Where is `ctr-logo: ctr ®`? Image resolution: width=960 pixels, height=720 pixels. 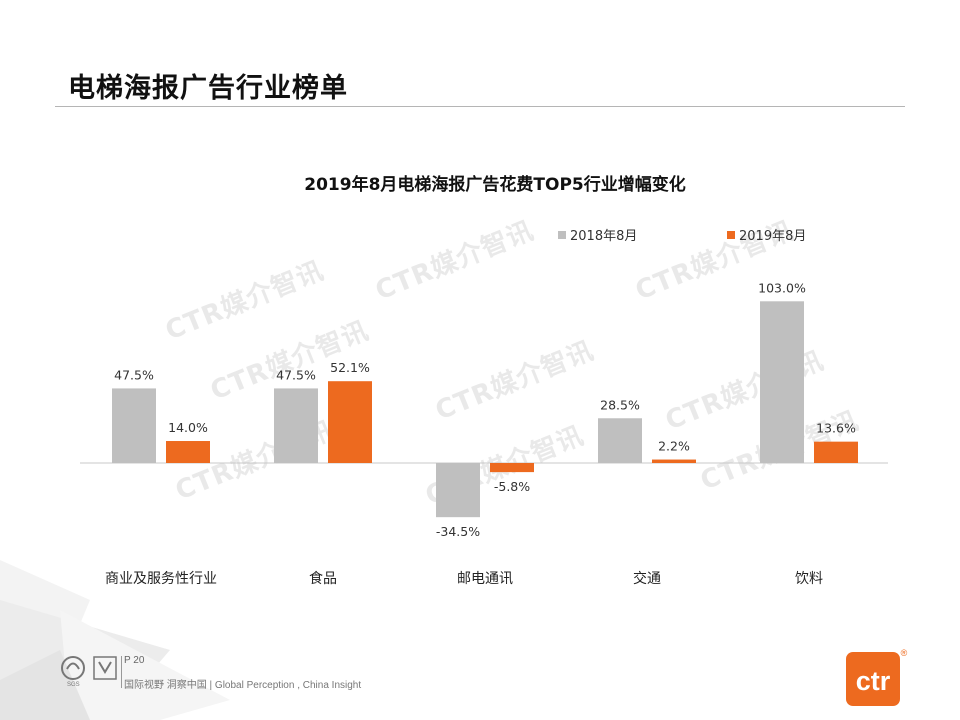 ctr-logo: ctr ® is located at coordinates (877, 677).